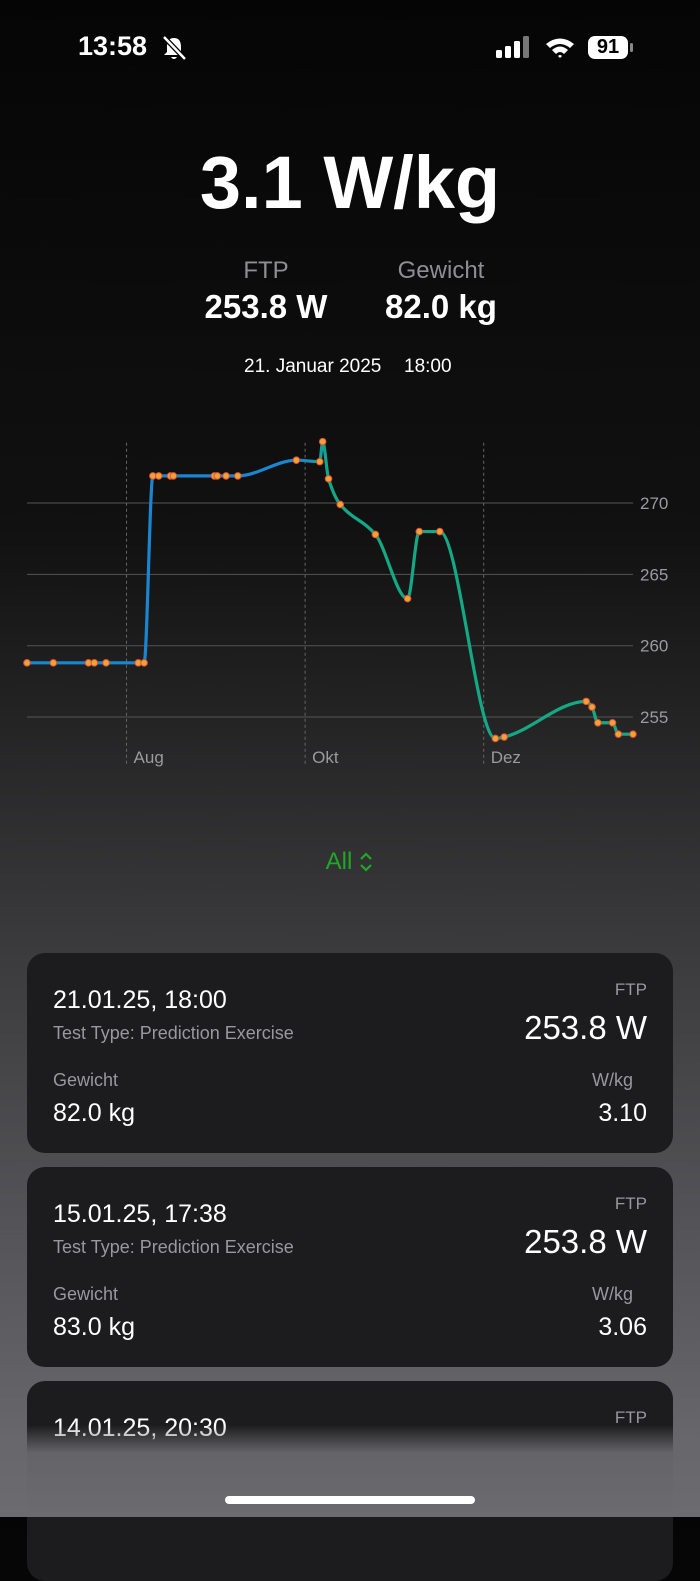 This screenshot has height=1581, width=700. Describe the element at coordinates (94, 1327) in the screenshot. I see `weight-value: 83.0 kg` at that location.